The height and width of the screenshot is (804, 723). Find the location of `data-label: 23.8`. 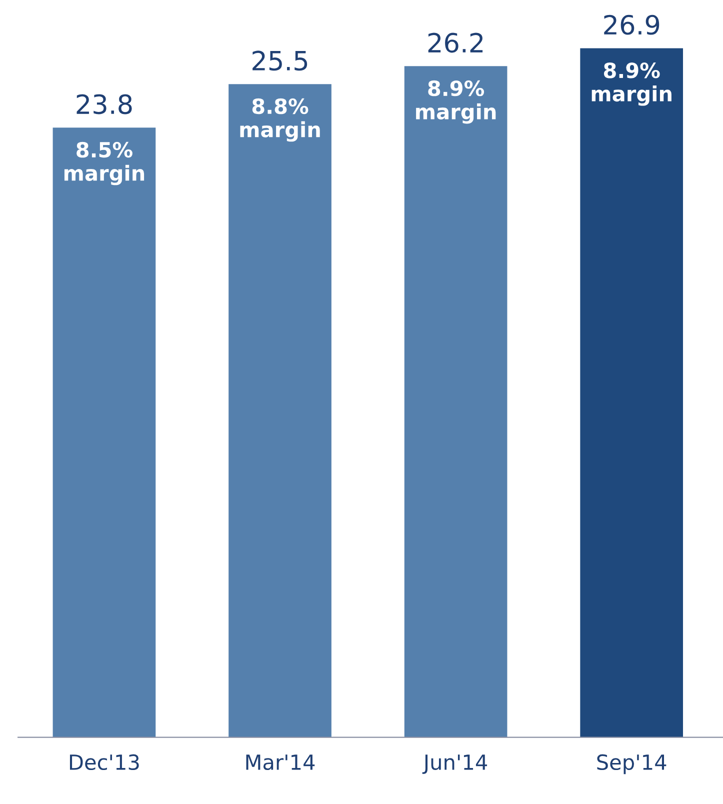

data-label: 23.8 is located at coordinates (104, 104).